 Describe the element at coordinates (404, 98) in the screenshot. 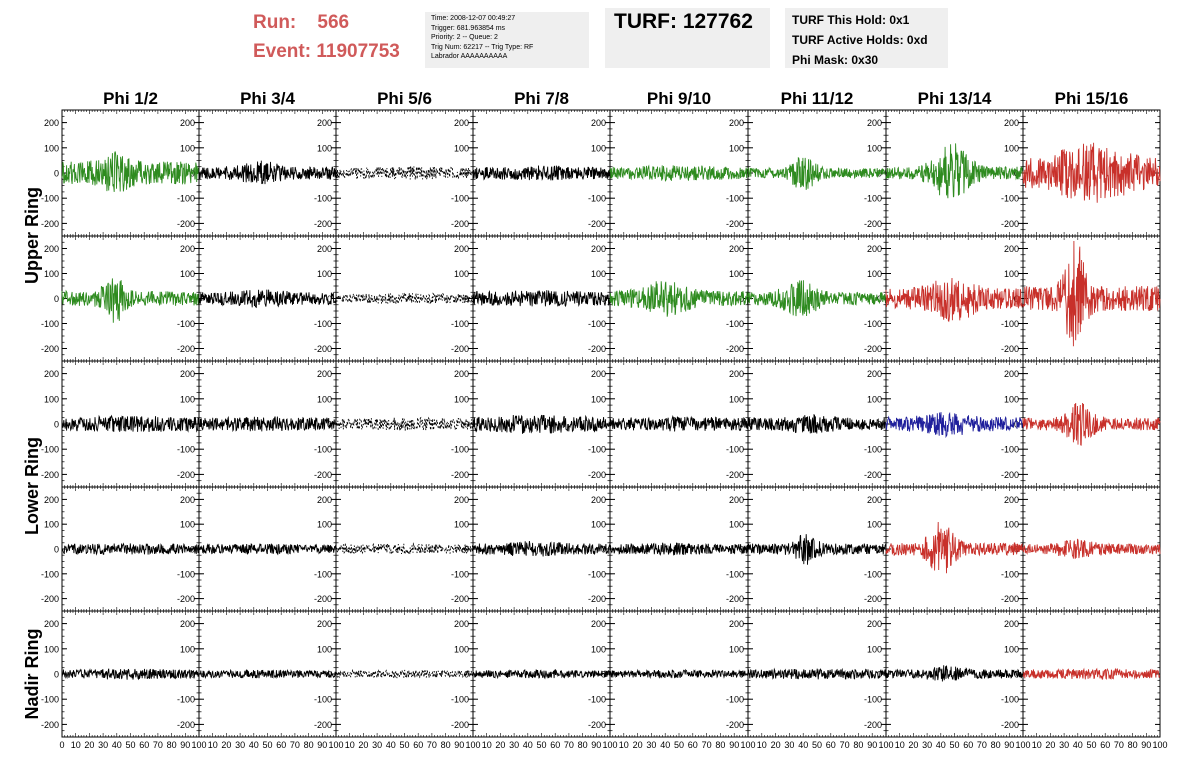

I see `column-title-phi-5-6: Phi 5/6` at that location.